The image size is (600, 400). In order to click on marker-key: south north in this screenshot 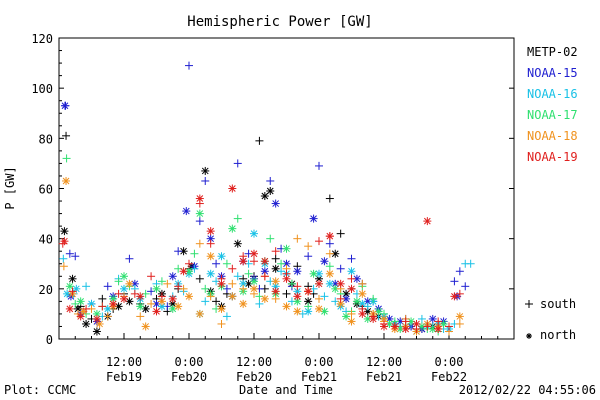, I will do `click(550, 319)`.